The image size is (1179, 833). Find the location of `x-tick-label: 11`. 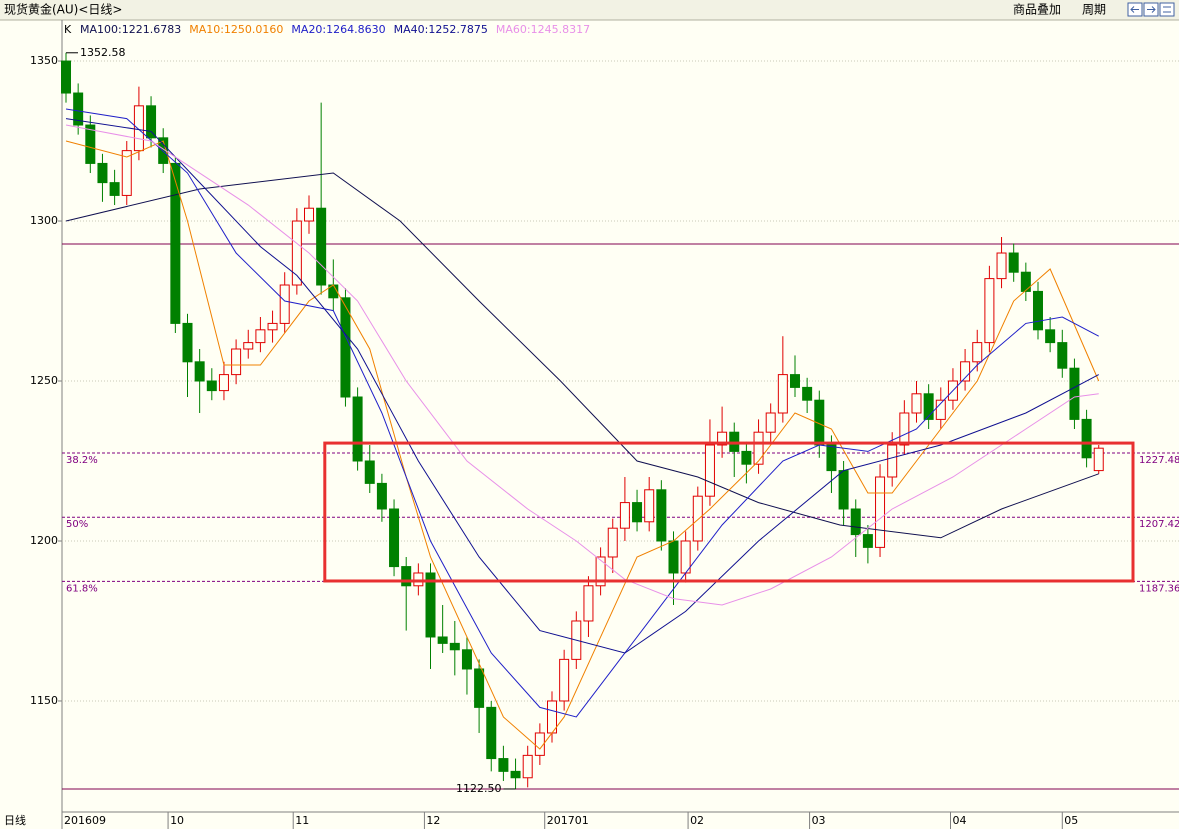

x-tick-label: 11 is located at coordinates (302, 820).